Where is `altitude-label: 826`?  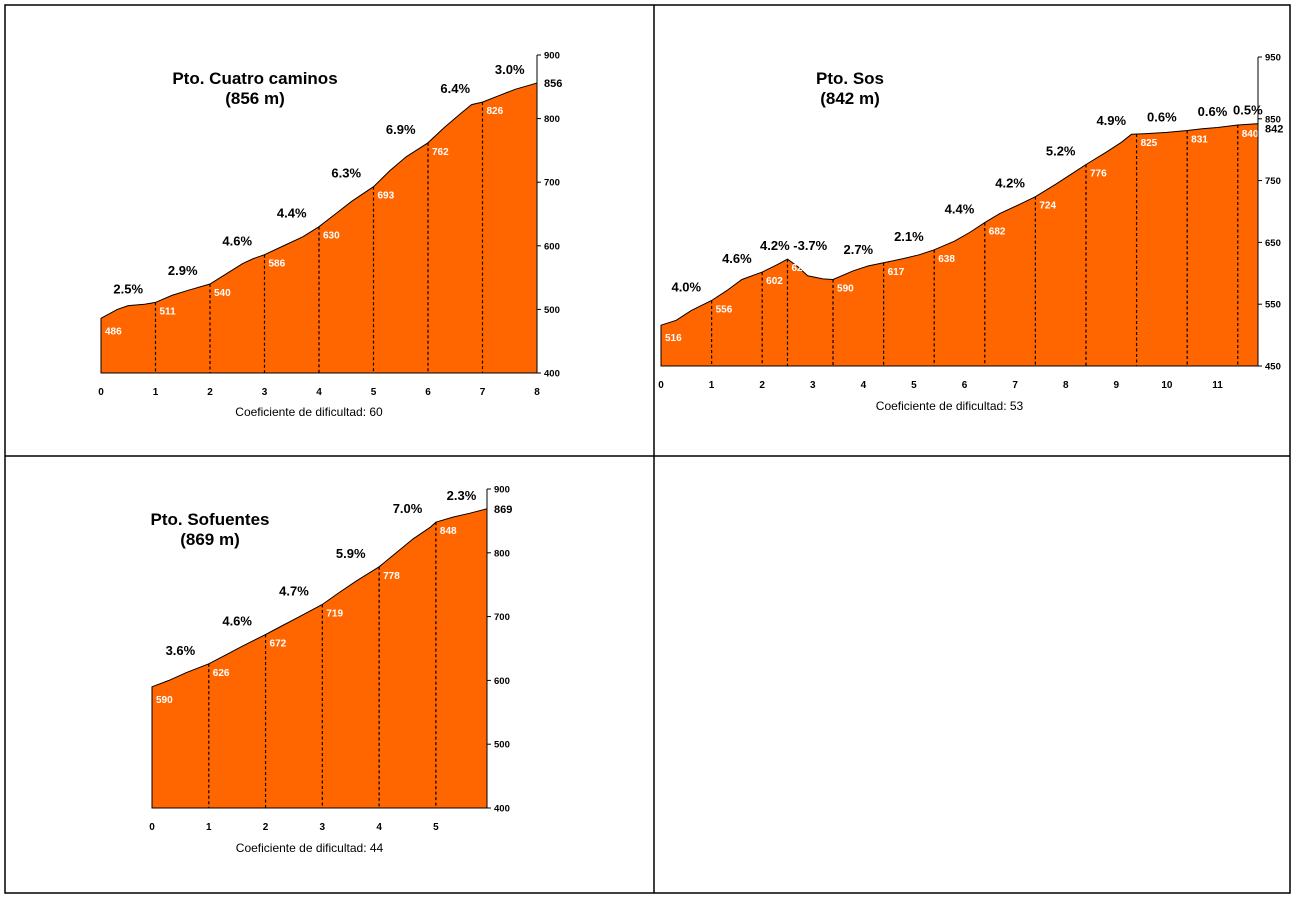
altitude-label: 826 is located at coordinates (495, 111).